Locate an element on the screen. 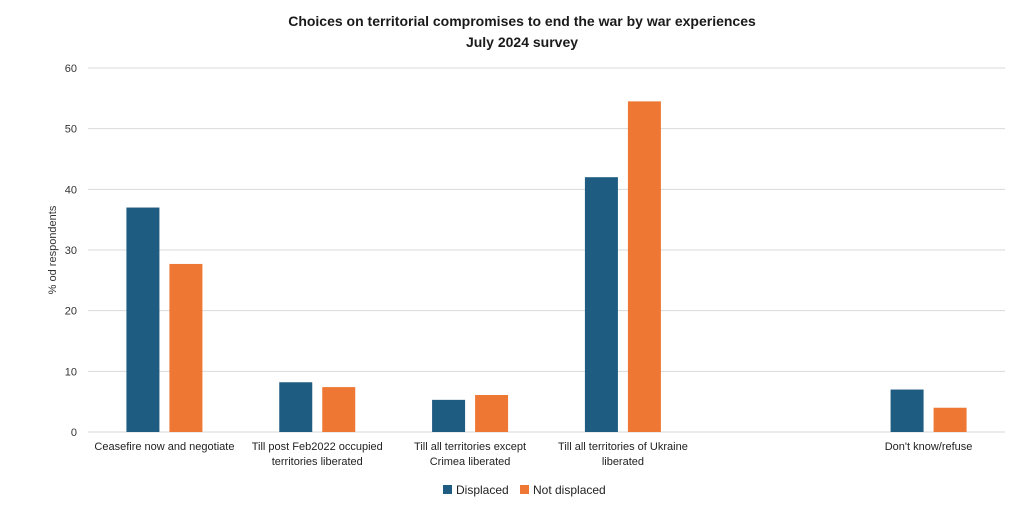 This screenshot has width=1024, height=521. chart-subtitle: July 2024 survey is located at coordinates (522, 42).